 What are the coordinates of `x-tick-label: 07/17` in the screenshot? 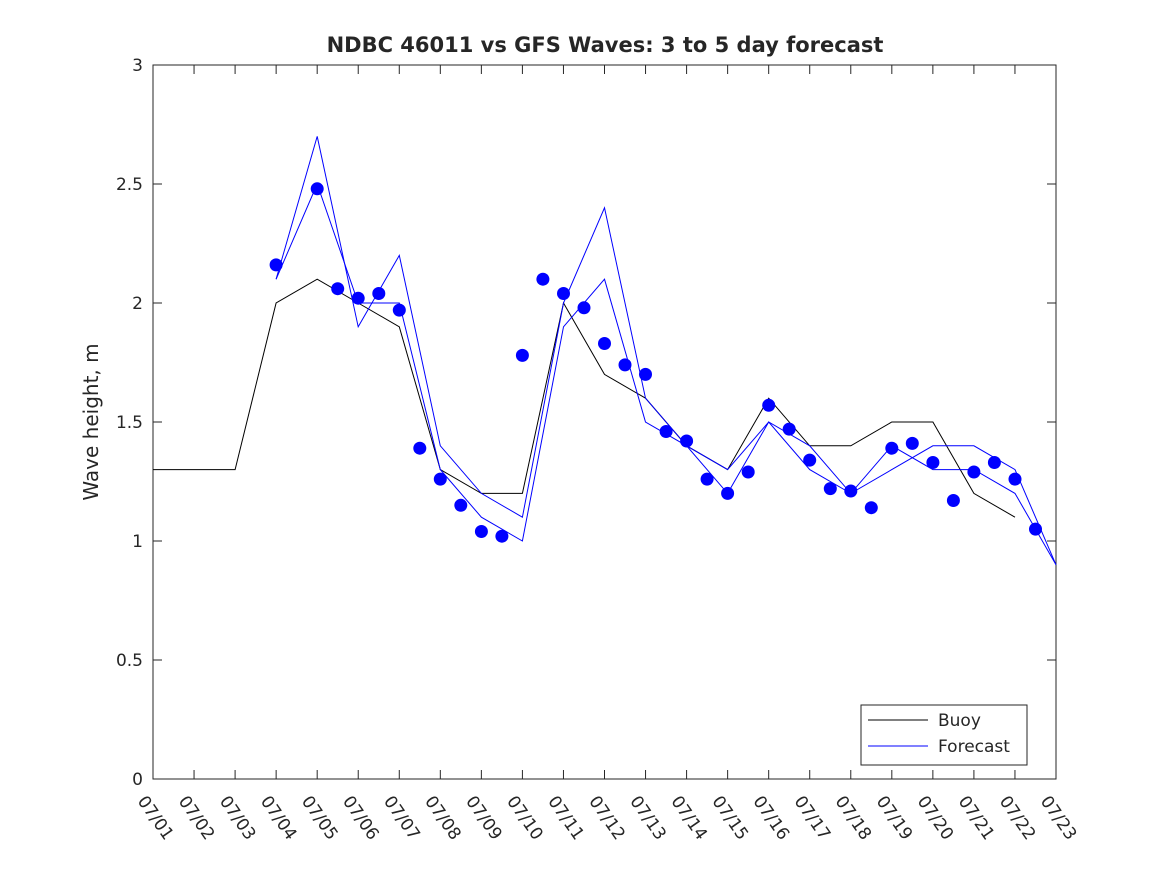 It's located at (812, 818).